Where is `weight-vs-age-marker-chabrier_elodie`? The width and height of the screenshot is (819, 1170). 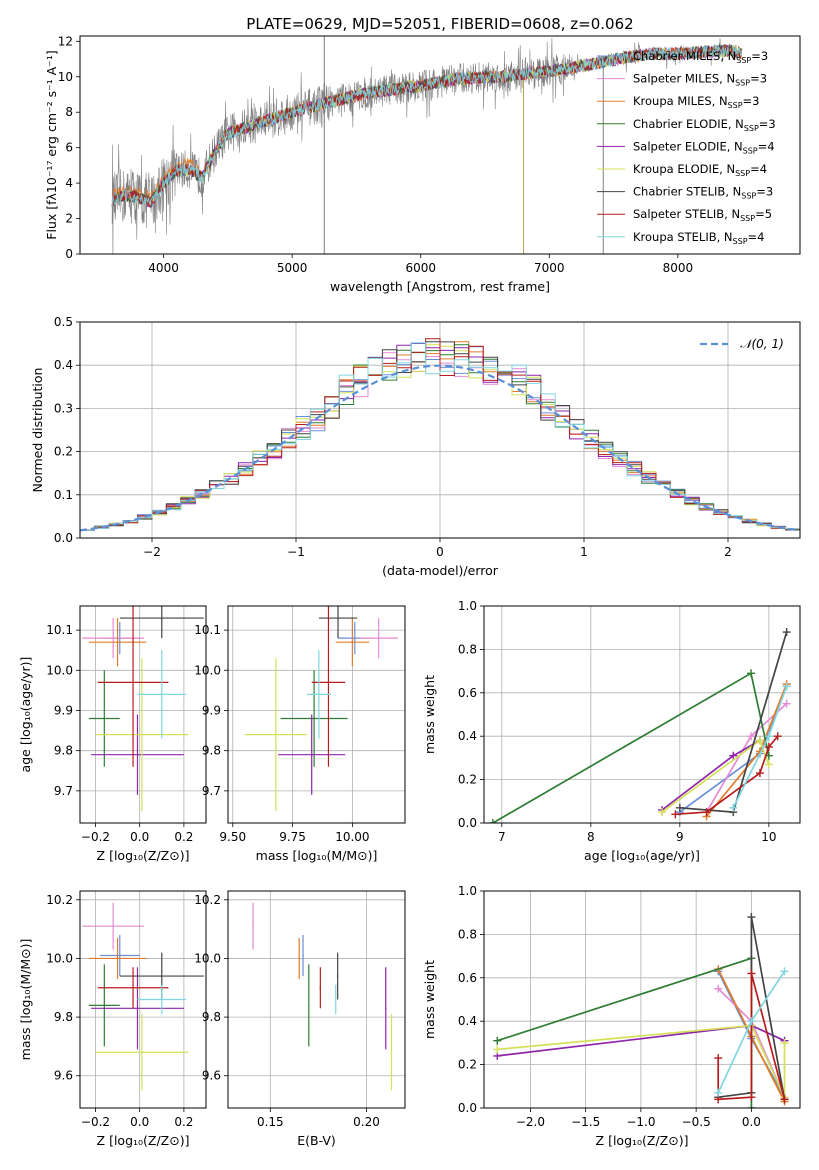
weight-vs-age-marker-chabrier_elodie is located at coordinates (751, 673).